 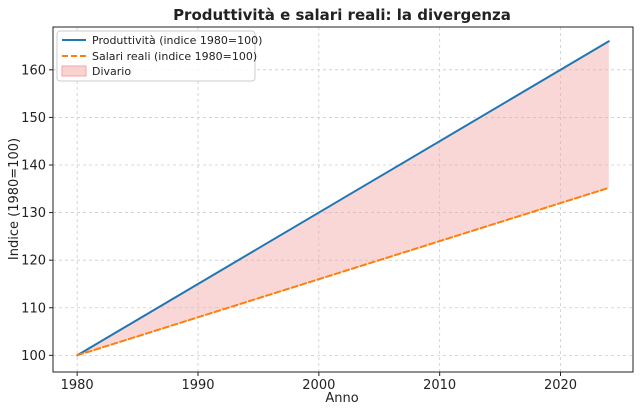 I want to click on y-axis-label: Indice (1980=100), so click(x=14, y=199).